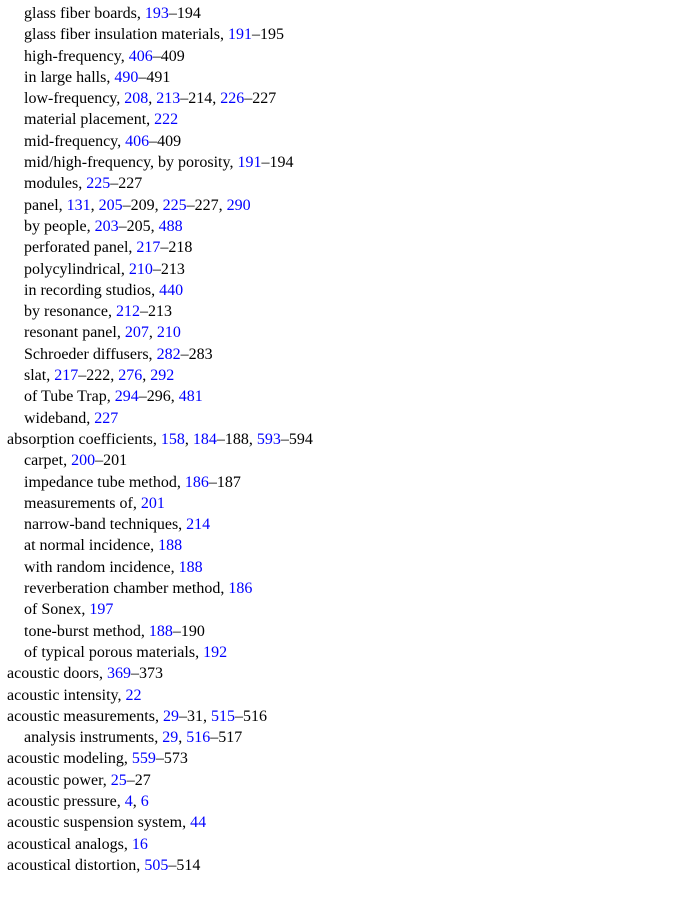 The height and width of the screenshot is (900, 695). I want to click on index-entry: acoustic measurements, 29–31, 515–516, so click(347, 716).